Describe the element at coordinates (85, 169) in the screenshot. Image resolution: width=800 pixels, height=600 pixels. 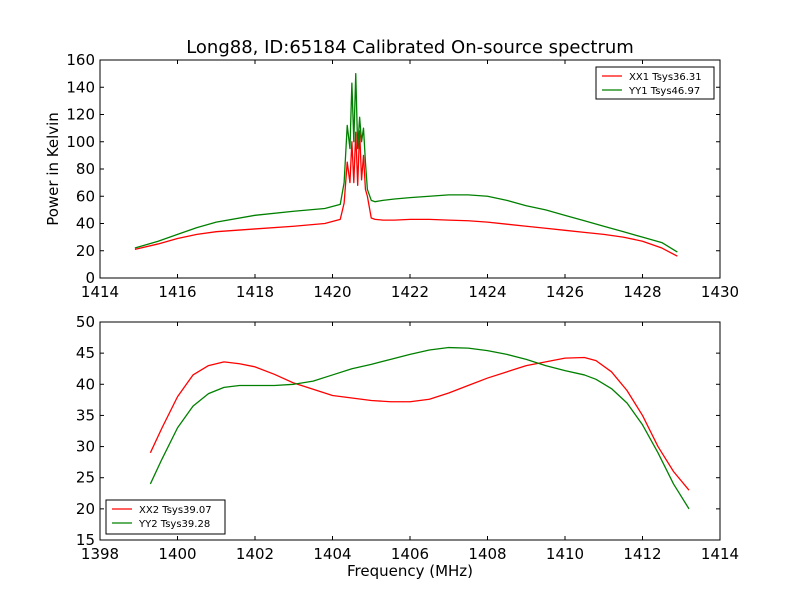
I see `y-tick-label: 80` at that location.